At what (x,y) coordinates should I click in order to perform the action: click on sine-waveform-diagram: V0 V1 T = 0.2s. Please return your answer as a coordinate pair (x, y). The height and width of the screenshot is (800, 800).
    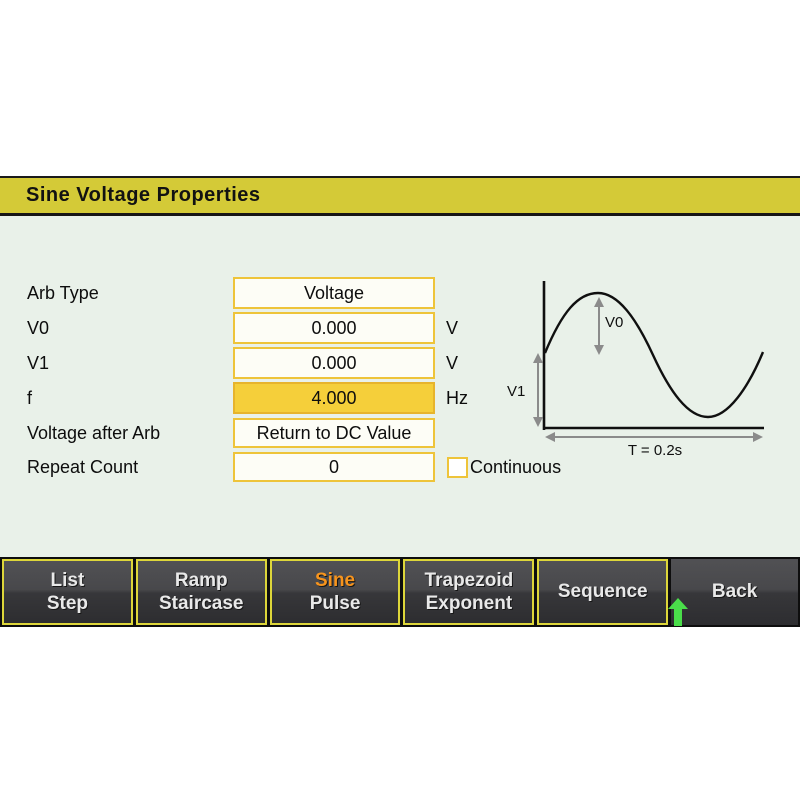
    Looking at the image, I should click on (636, 370).